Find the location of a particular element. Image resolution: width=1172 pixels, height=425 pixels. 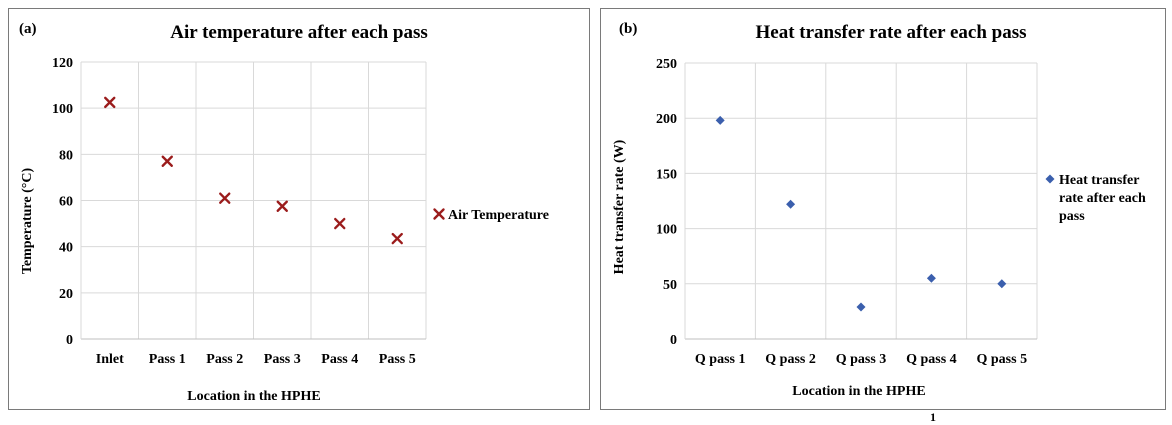

legend-a: Air Temperature is located at coordinates (491, 215).